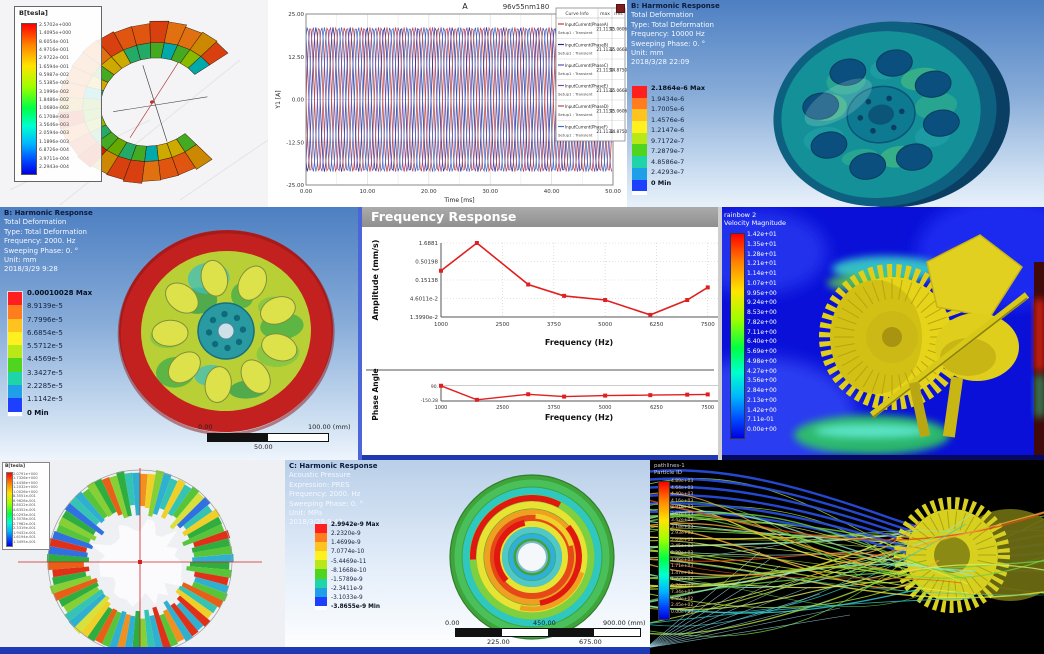  I want to click on svg-text: 3750, so click(554, 325).